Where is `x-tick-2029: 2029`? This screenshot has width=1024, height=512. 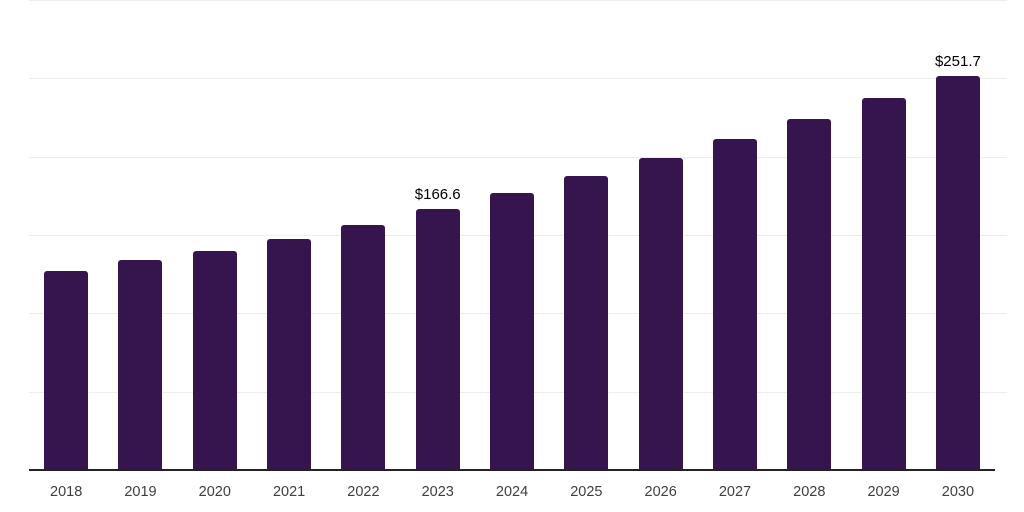 x-tick-2029: 2029 is located at coordinates (883, 492).